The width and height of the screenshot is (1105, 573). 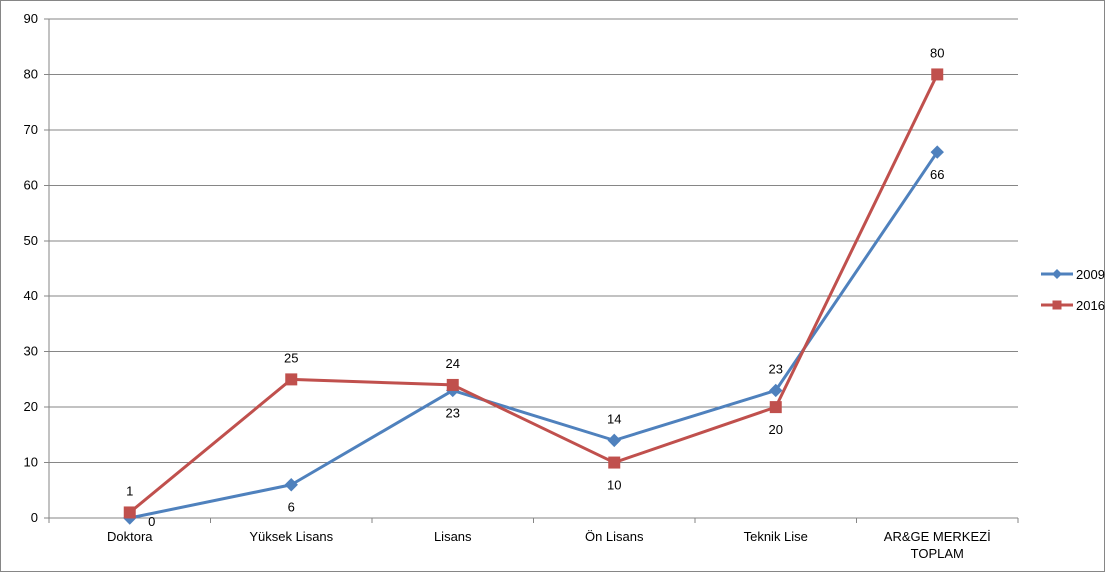 I want to click on data-label-2016-1: 25, so click(x=291, y=357).